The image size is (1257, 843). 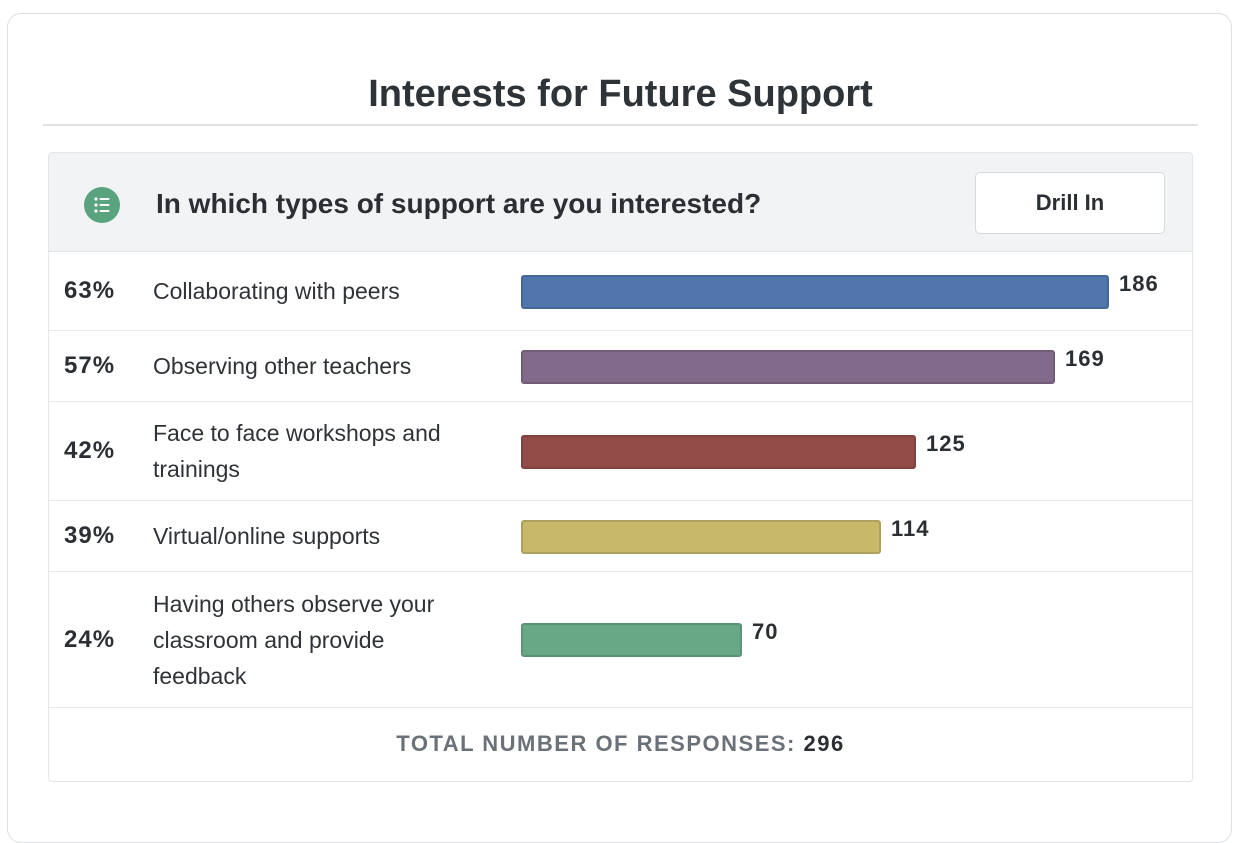 I want to click on percent-label: 24%, so click(x=90, y=639).